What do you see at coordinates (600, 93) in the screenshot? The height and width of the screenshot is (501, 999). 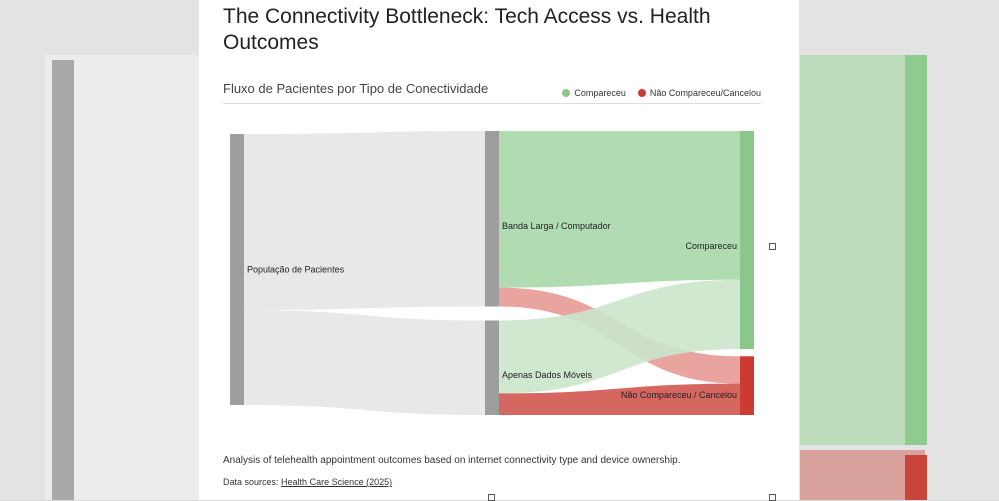 I see `legend-label-attended: Compareceu` at bounding box center [600, 93].